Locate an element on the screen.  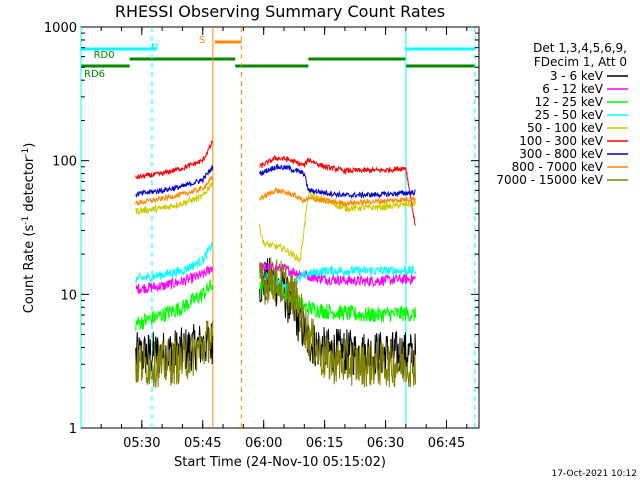
x-tick-label: 05:30 is located at coordinates (141, 443).